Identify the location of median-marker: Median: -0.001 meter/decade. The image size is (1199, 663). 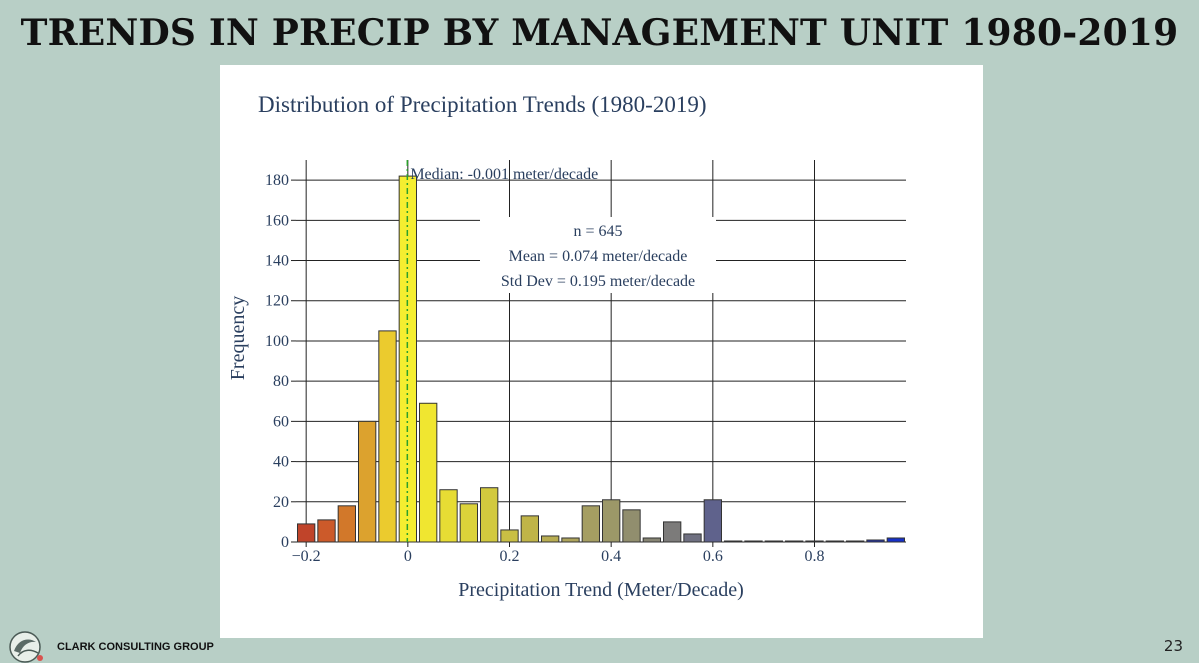
(502, 351).